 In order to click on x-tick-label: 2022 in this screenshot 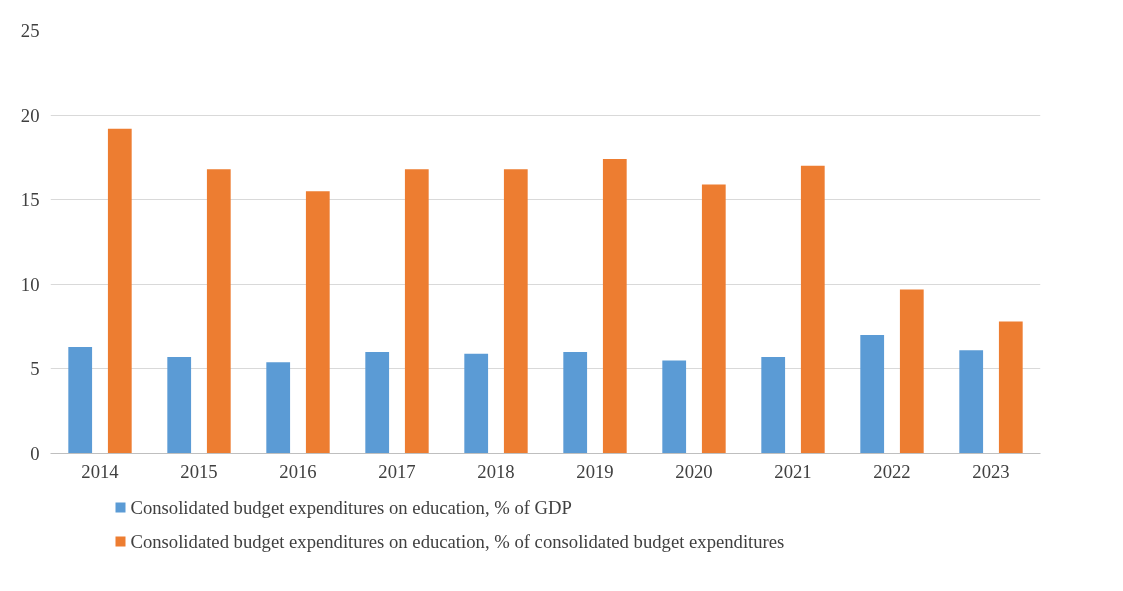, I will do `click(892, 471)`.